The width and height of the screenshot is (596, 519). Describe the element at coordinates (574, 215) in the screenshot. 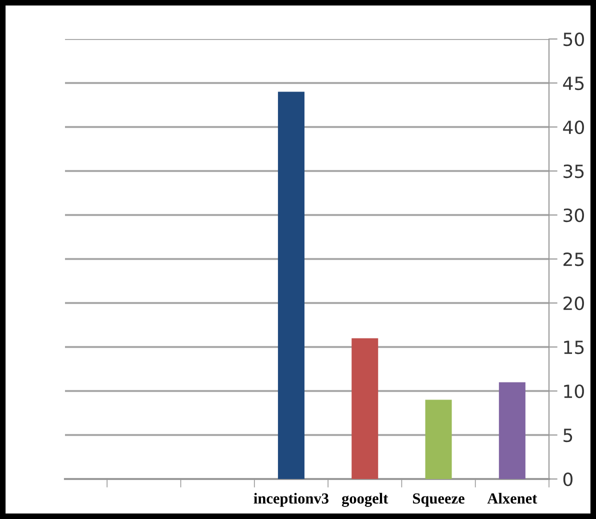

I see `y-tick-label: 30` at that location.